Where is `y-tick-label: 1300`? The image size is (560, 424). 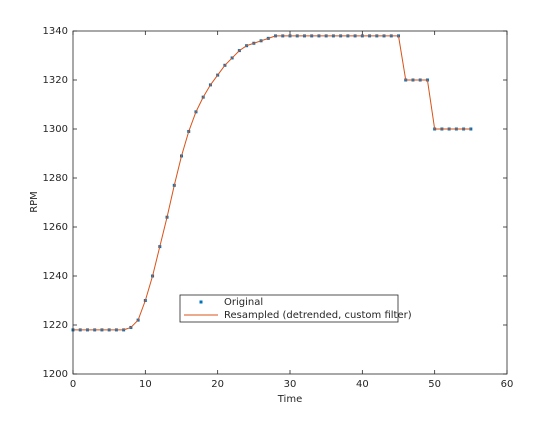
y-tick-label: 1300 is located at coordinates (55, 129).